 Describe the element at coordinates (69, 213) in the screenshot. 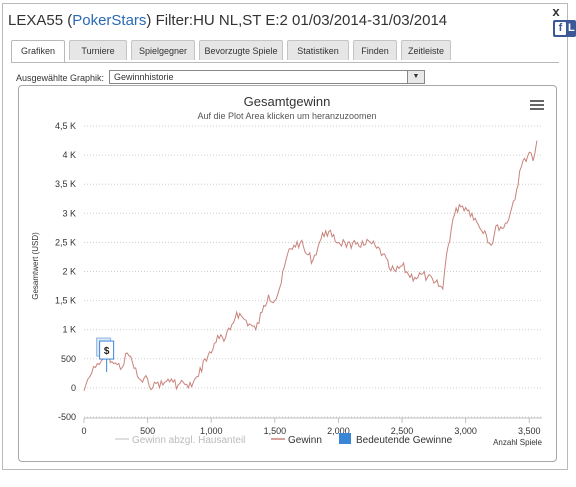

I see `y-tick-label: 3 K` at that location.